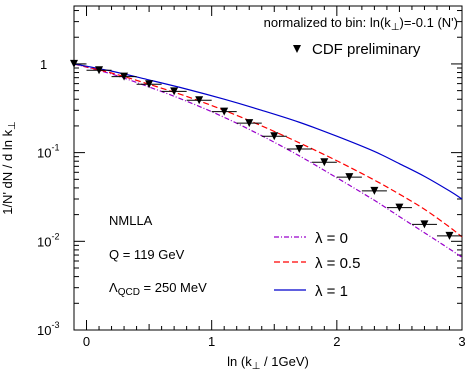 The image size is (469, 374). I want to click on annotation-lambda-qcd: ΛQCD = 250 MeV, so click(158, 289).